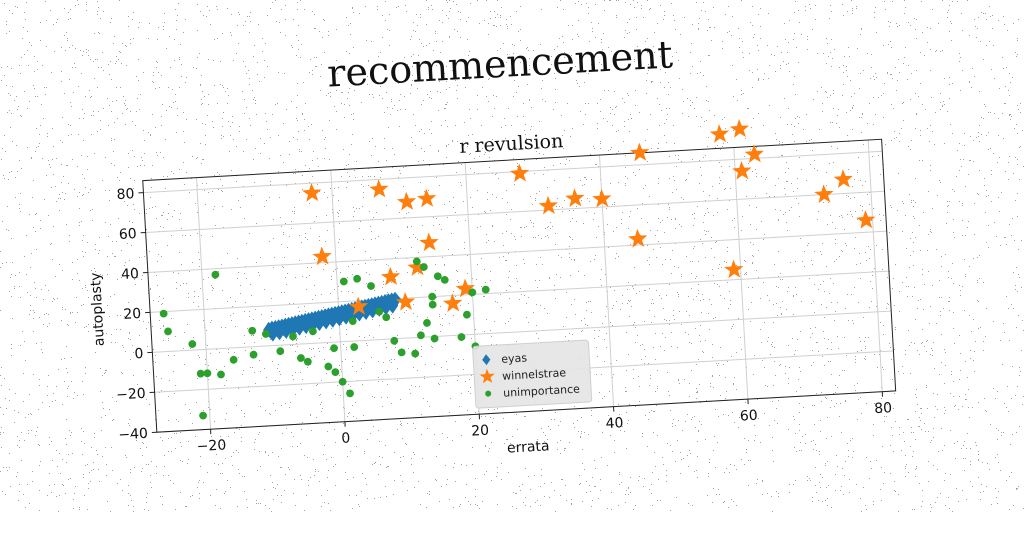 The image size is (1024, 544). Describe the element at coordinates (883, 408) in the screenshot. I see `x-tick-label: 80` at that location.